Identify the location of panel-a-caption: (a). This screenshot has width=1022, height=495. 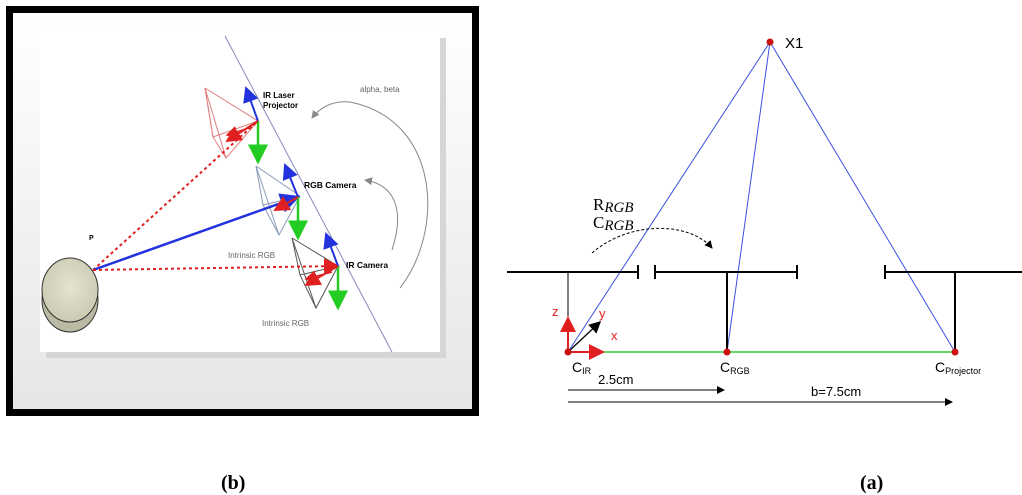
(871, 483).